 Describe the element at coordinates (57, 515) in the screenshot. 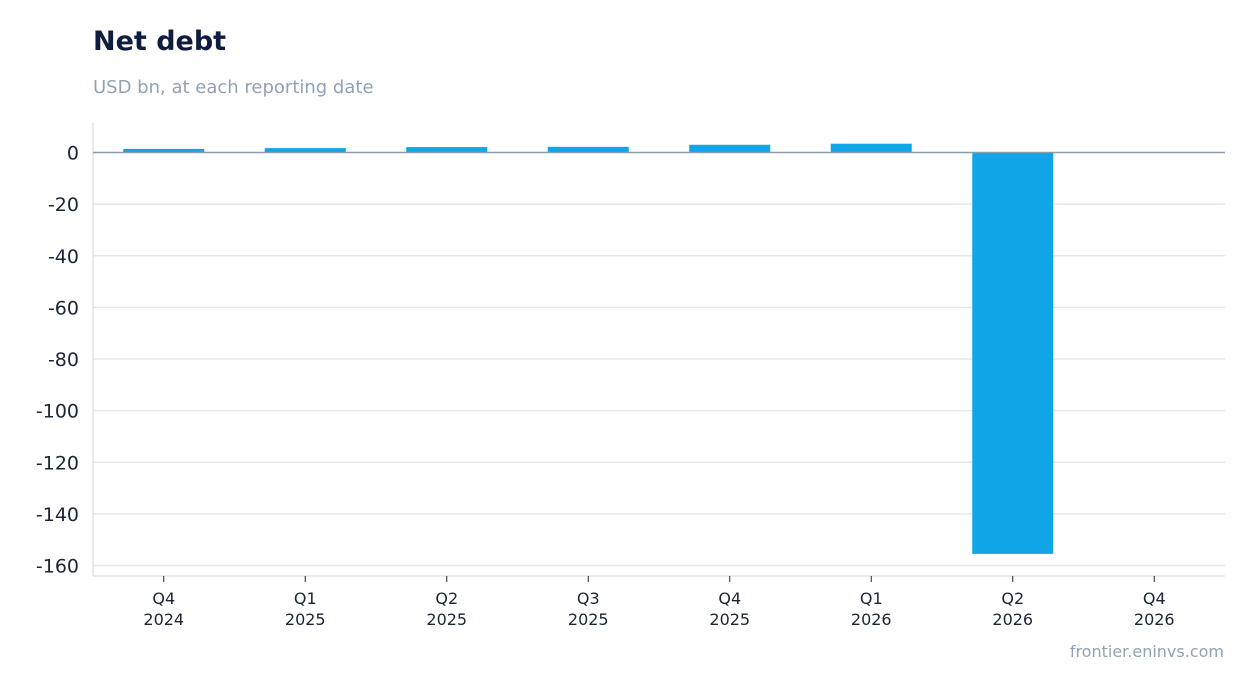

I see `y-tick-label: -140` at that location.